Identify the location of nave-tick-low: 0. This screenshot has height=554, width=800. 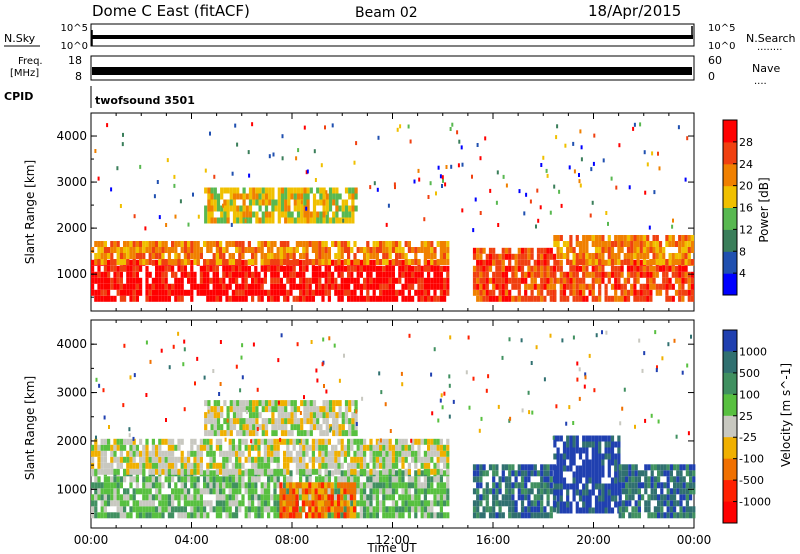
(711, 76).